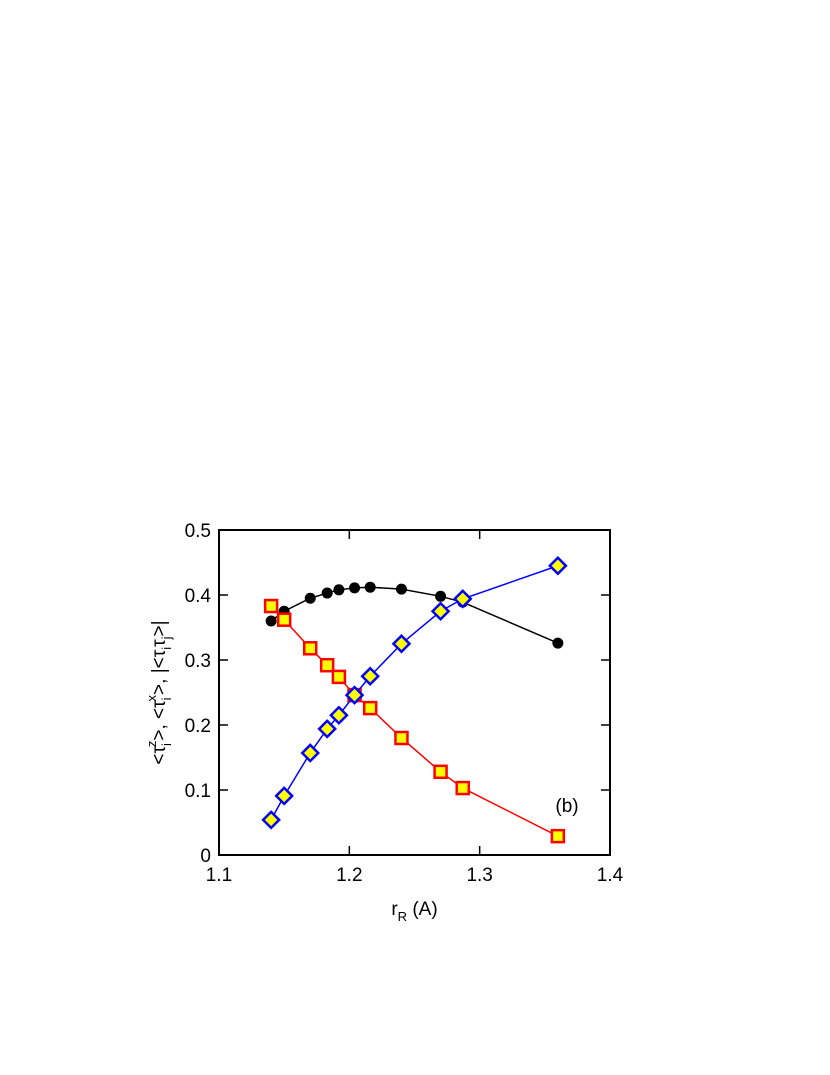 The image size is (830, 1075). I want to click on y-axis-label-part: x, so click(151, 697).